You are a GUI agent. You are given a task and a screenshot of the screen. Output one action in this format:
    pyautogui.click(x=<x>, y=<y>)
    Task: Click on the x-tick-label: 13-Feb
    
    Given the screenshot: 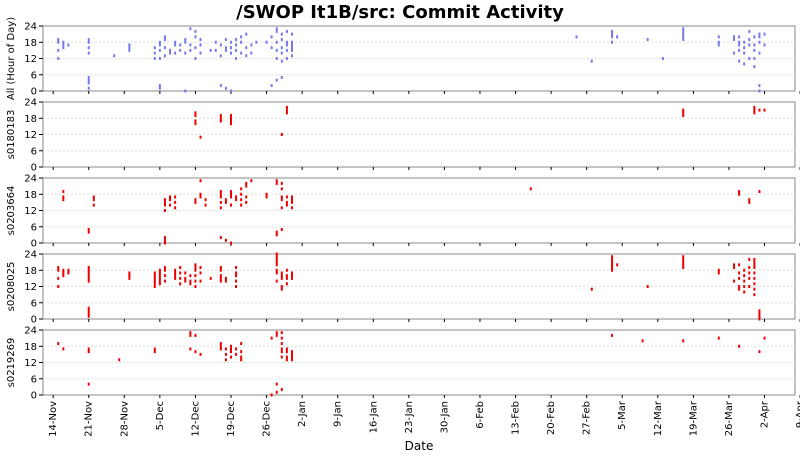 What is the action you would take?
    pyautogui.click(x=516, y=418)
    